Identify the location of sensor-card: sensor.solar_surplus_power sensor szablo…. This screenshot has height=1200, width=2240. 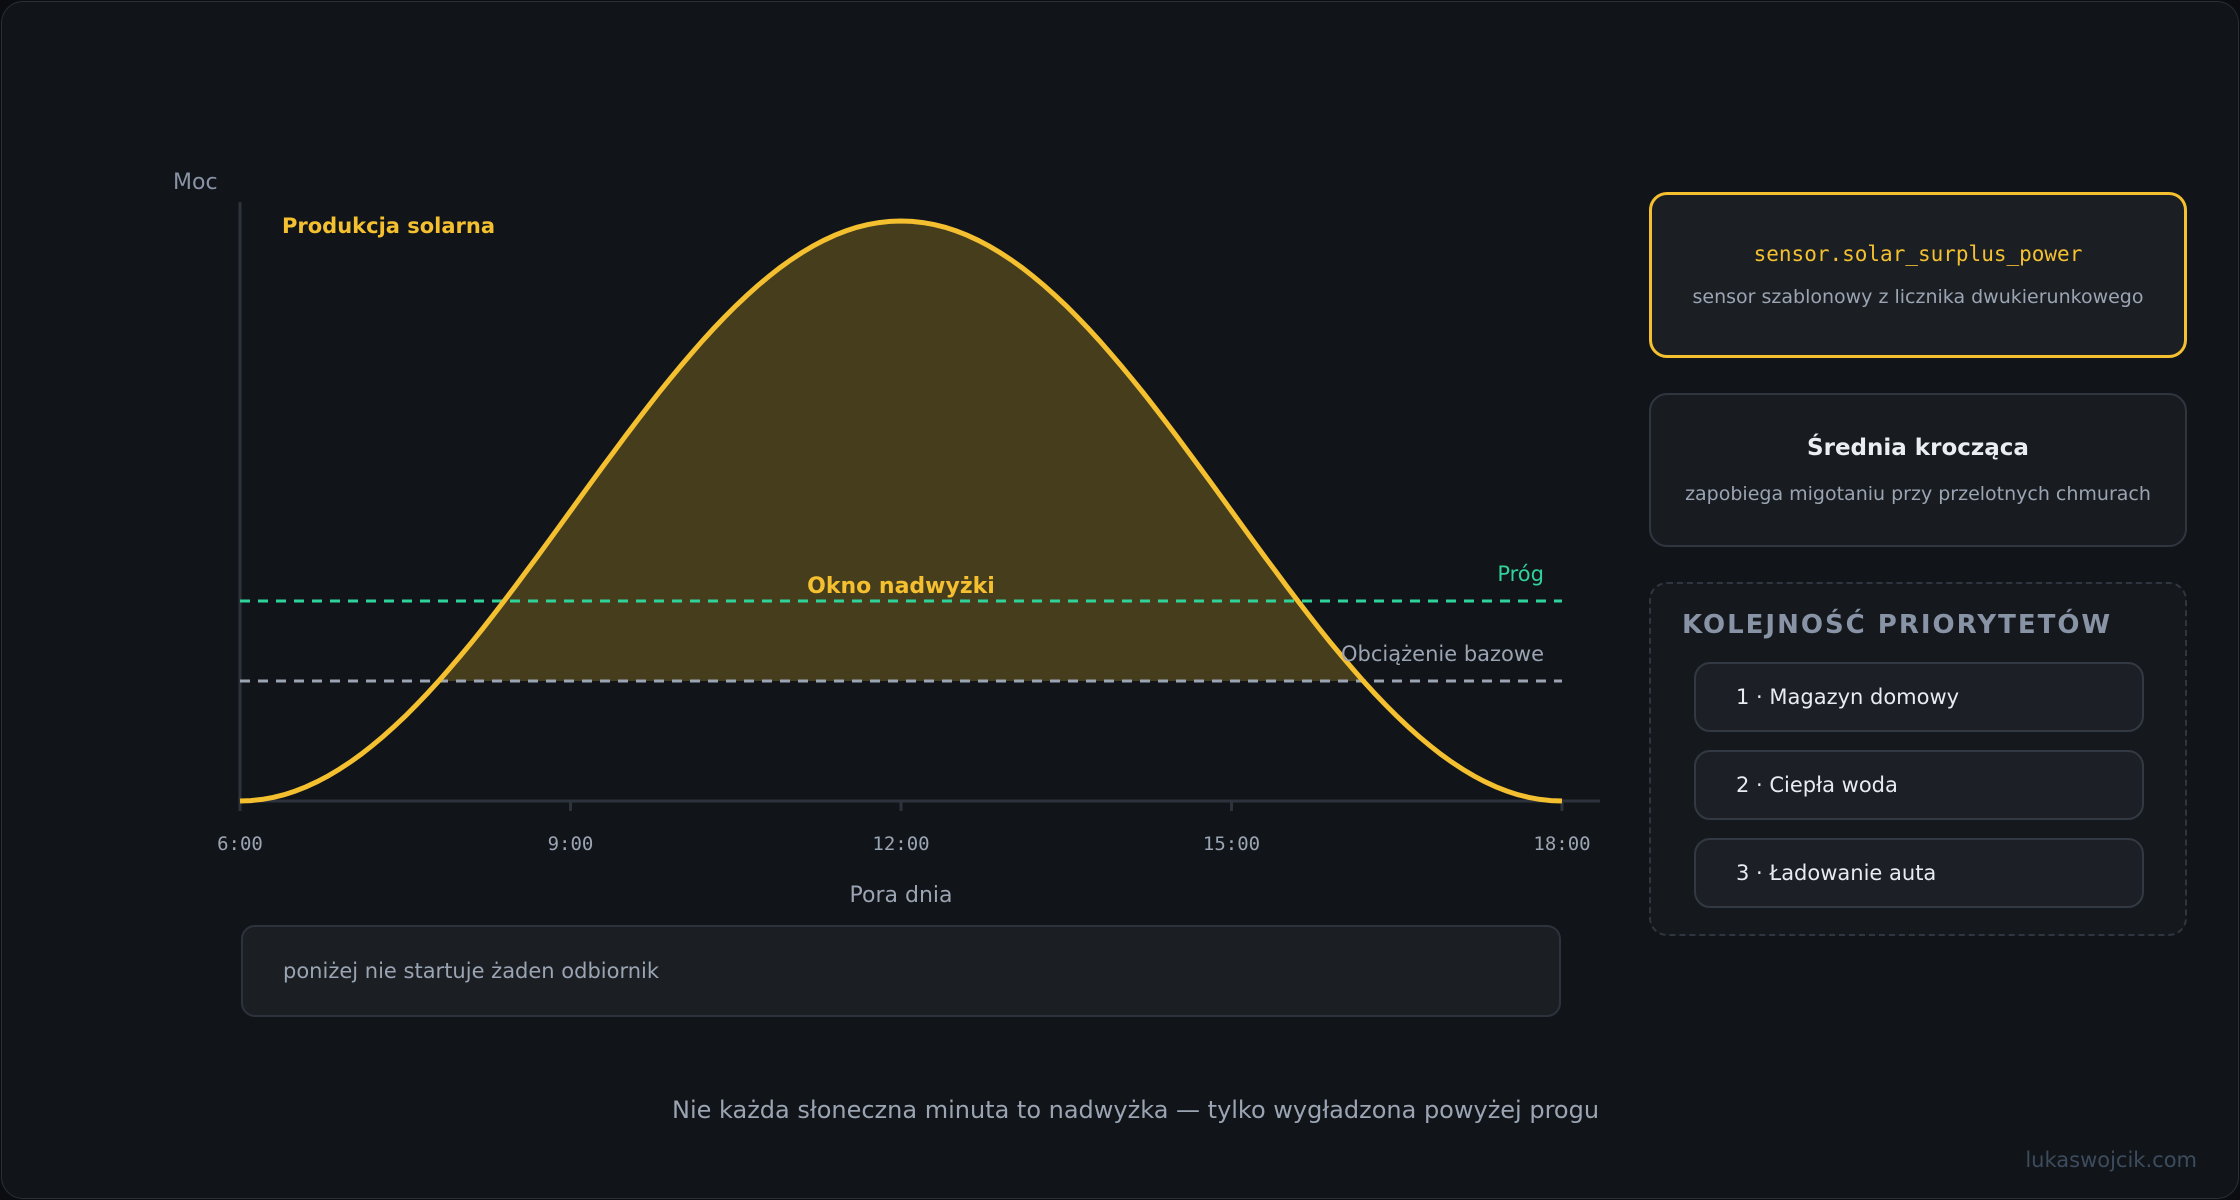
(1918, 275).